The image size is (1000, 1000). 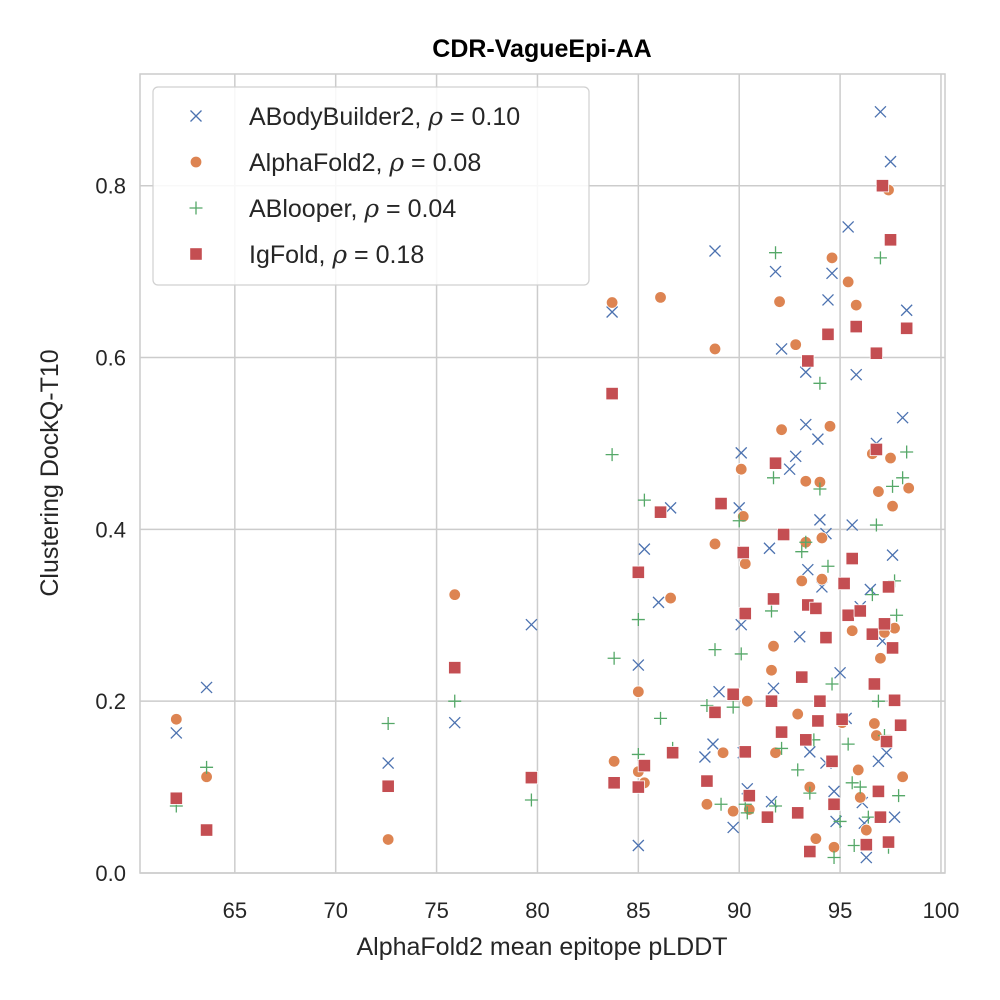 What do you see at coordinates (591, 910) in the screenshot?
I see `x-tick-labels: 65 70 75 80 85 90 95 100` at bounding box center [591, 910].